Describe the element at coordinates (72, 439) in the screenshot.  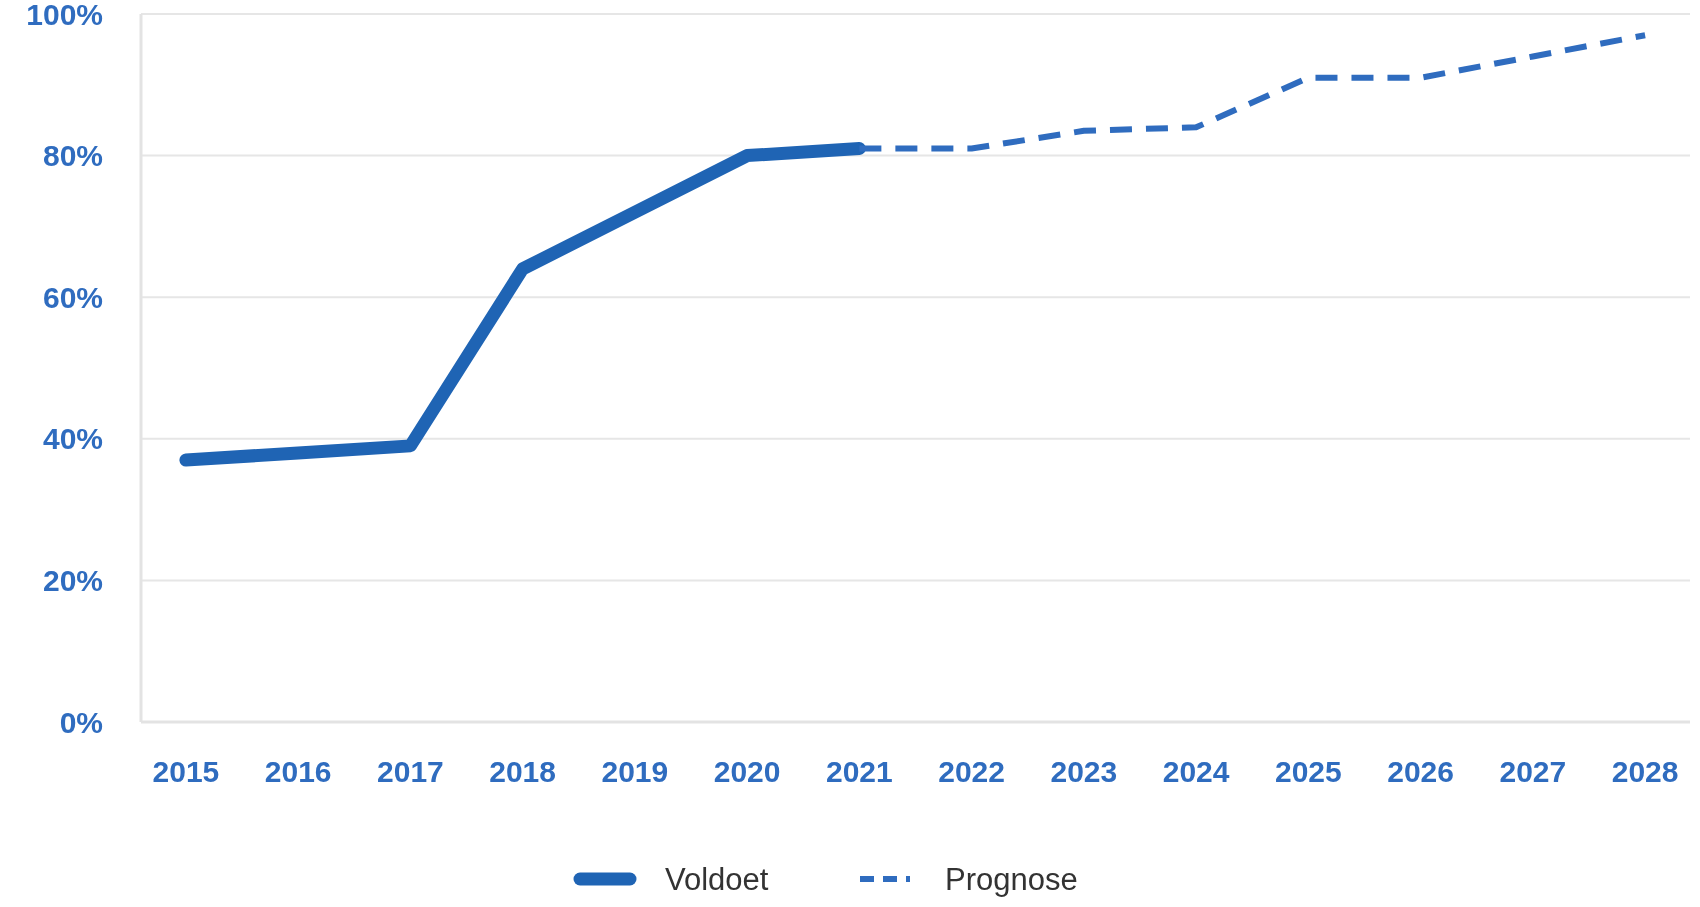
I see `y-tick-label: 40%` at that location.